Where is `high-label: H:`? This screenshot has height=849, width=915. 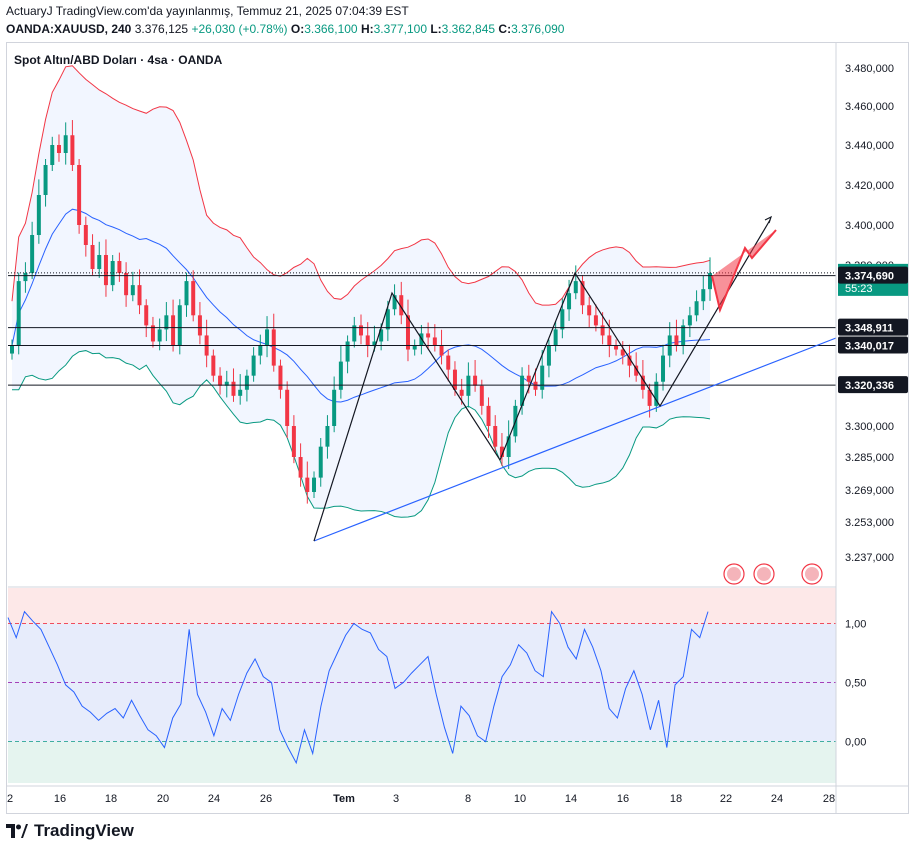
high-label: H: is located at coordinates (367, 29).